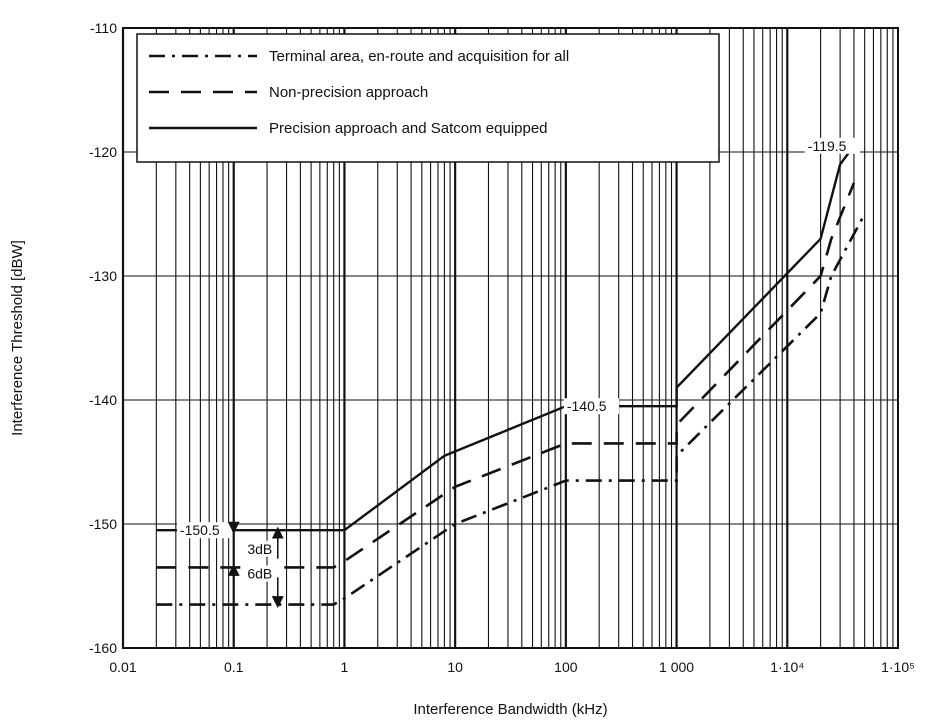 The width and height of the screenshot is (927, 722). Describe the element at coordinates (787, 667) in the screenshot. I see `x-tick-label-7: 1·10⁴` at that location.